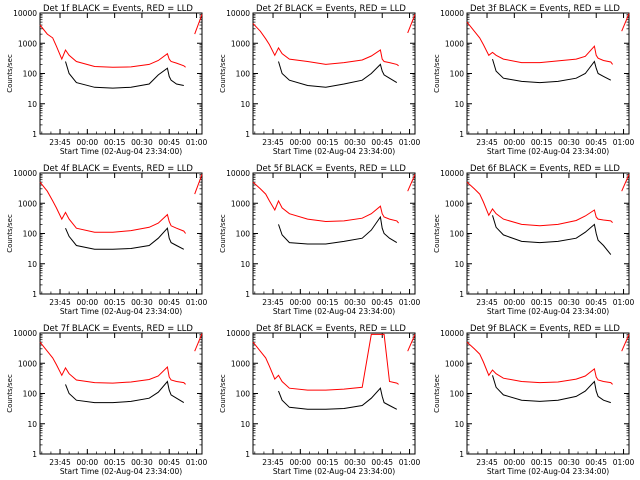 This screenshot has width=640, height=480. I want to click on panel-title: Det 5f BLACK = Events, RED = LLD, so click(331, 169).